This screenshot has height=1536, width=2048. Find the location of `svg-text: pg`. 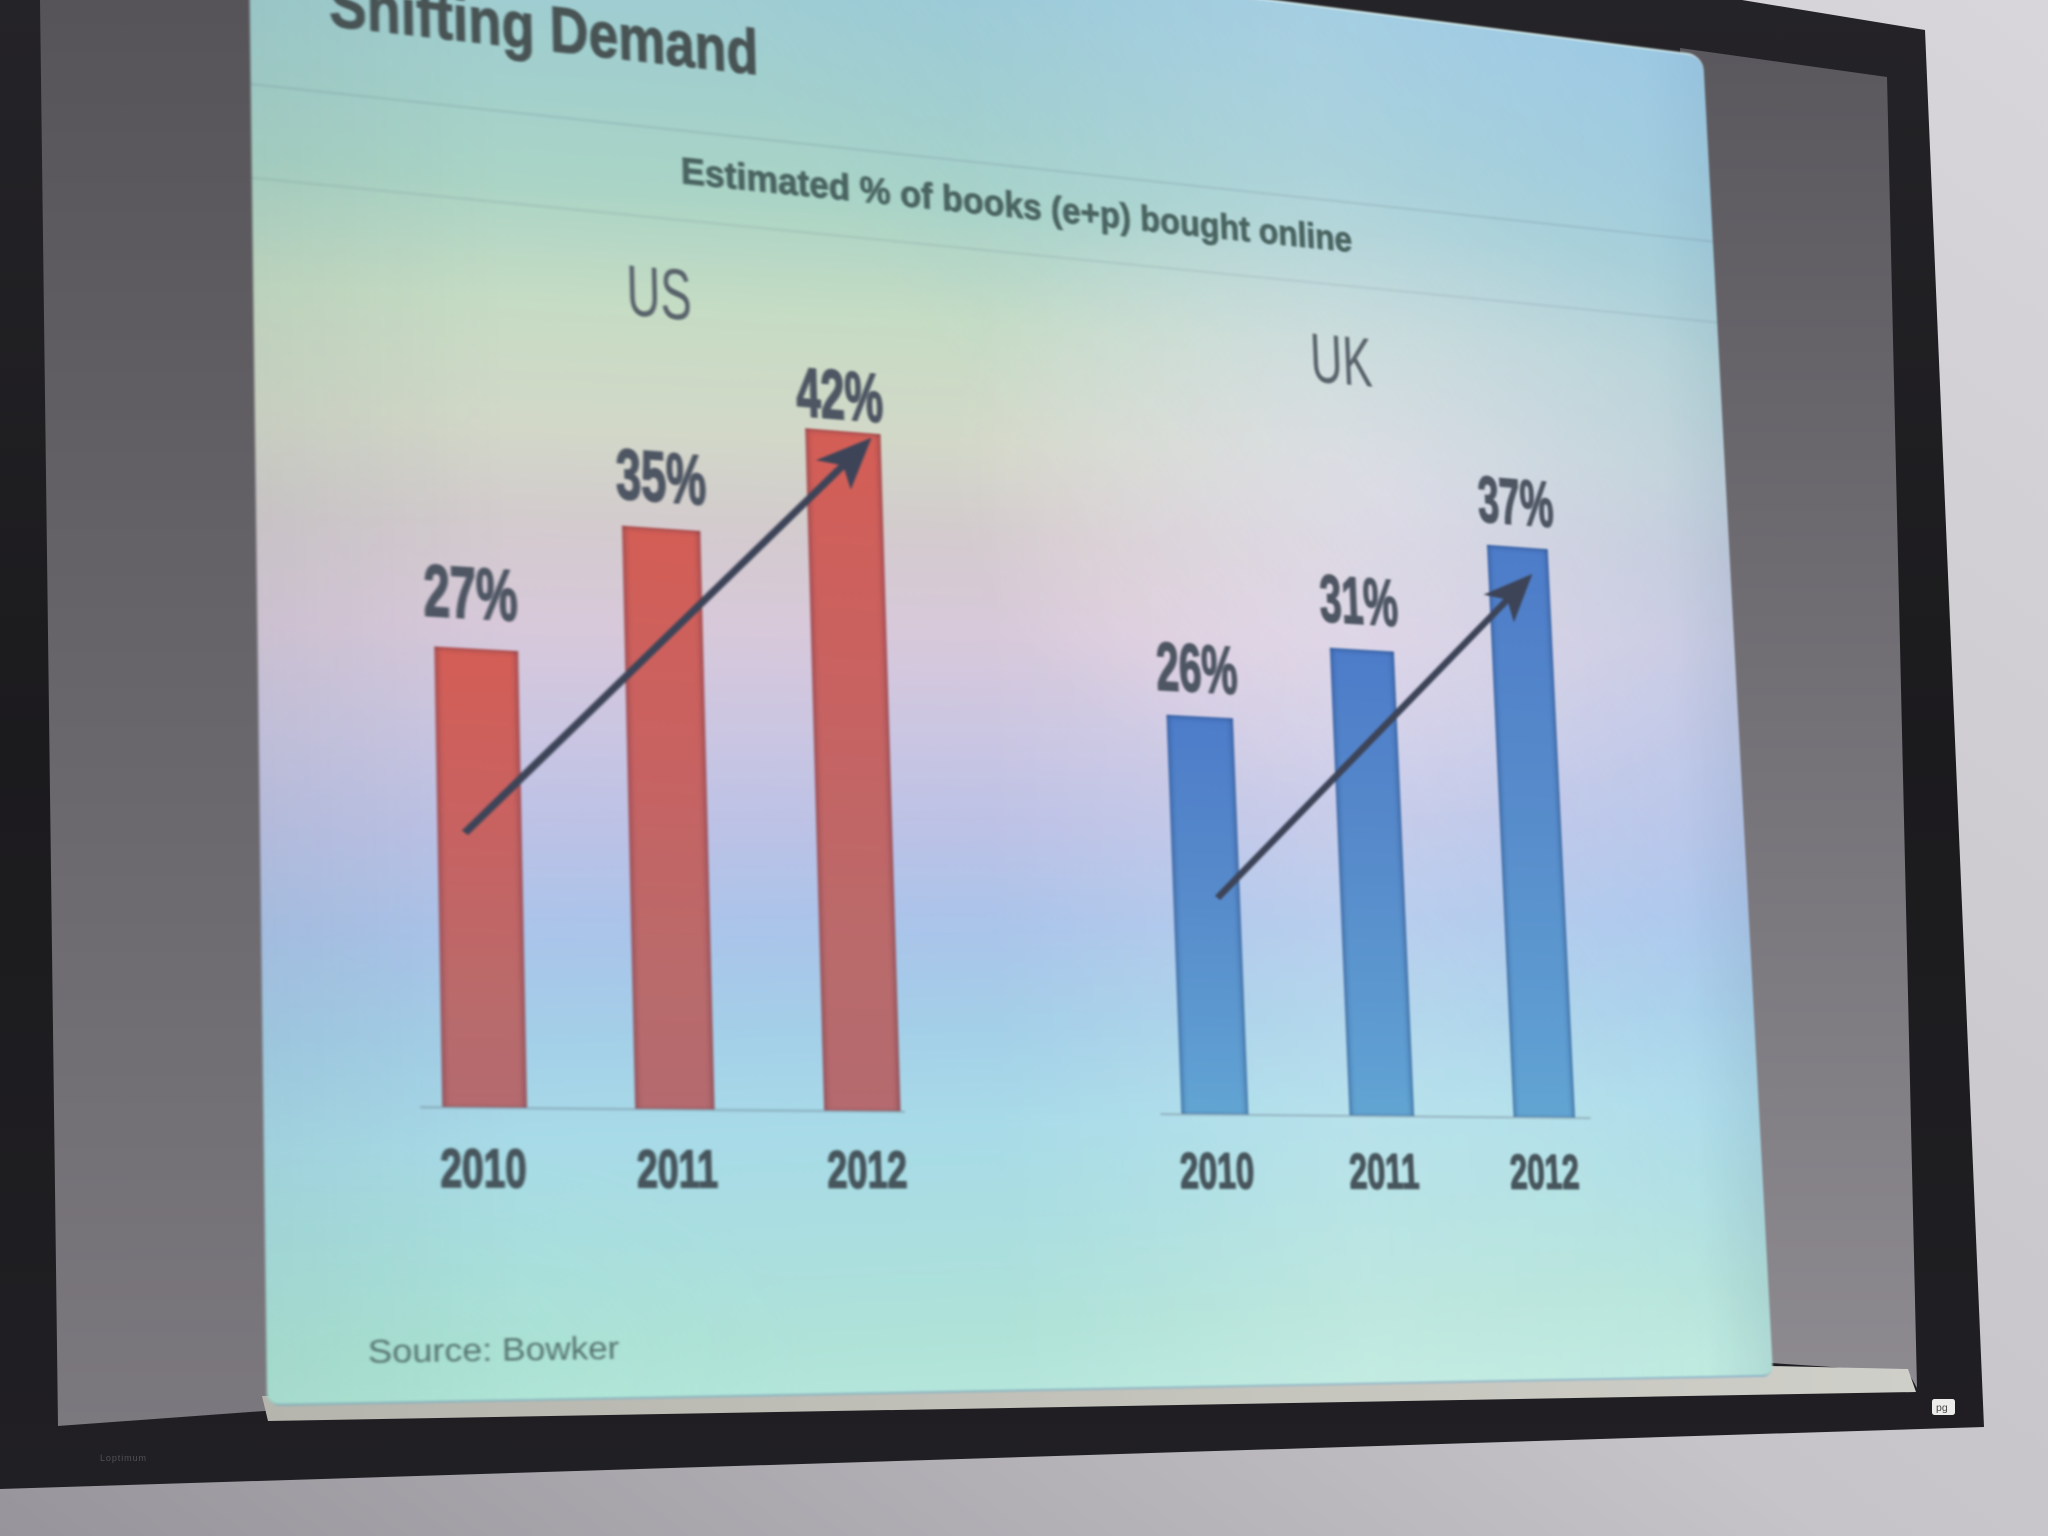

svg-text: pg is located at coordinates (1942, 1408).